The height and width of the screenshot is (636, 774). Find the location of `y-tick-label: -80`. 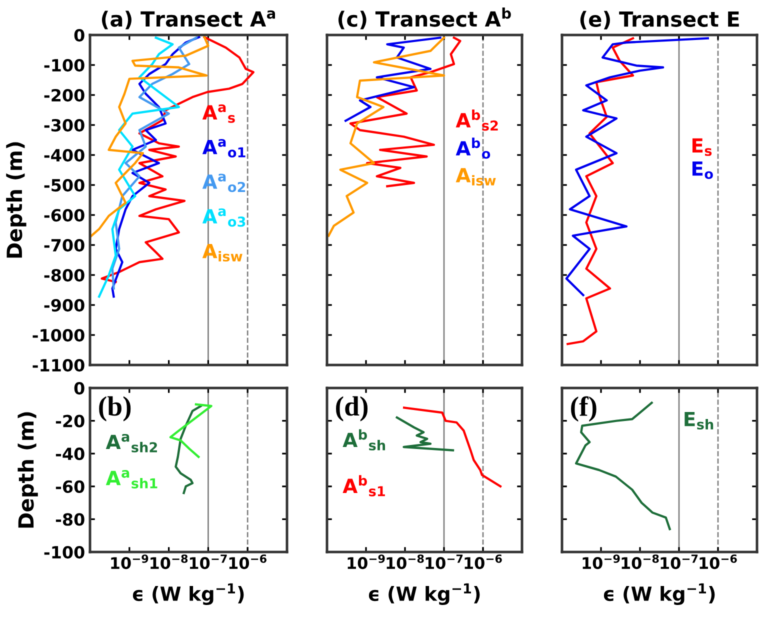

y-tick-label: -80 is located at coordinates (70, 519).